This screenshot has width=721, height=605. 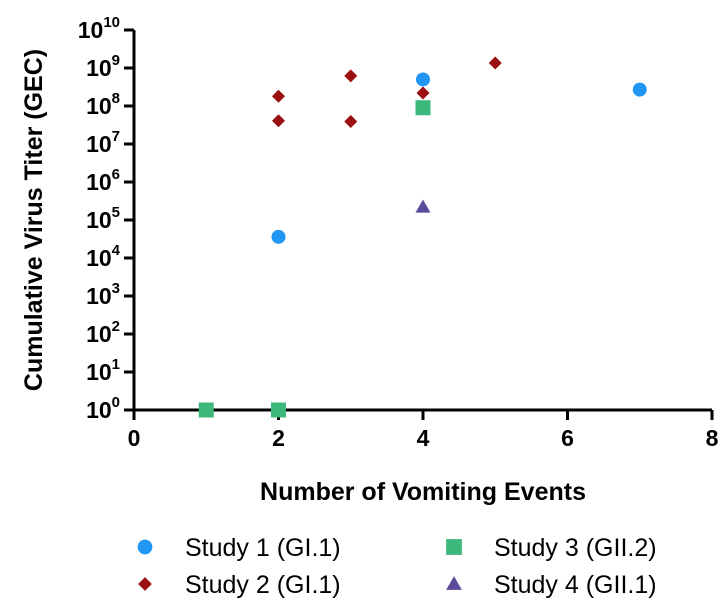 I want to click on legend-label: Study 3 (GII.2), so click(x=575, y=548).